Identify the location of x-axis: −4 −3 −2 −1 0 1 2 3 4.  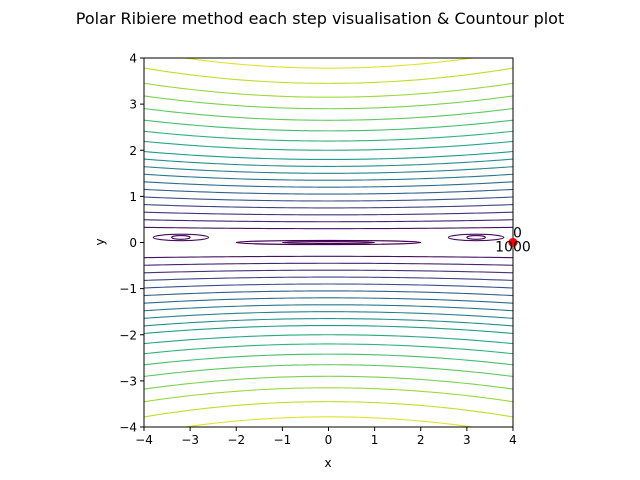
(326, 437).